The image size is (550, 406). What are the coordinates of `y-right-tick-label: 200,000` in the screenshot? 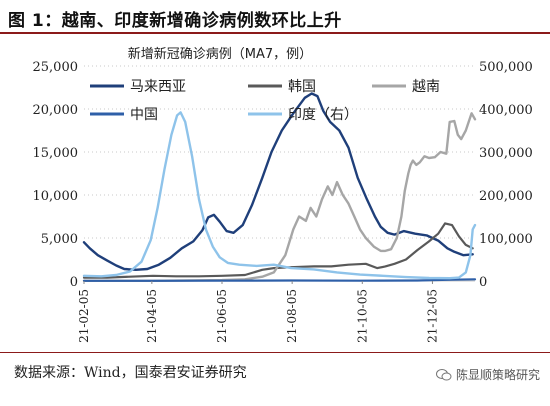 It's located at (506, 196).